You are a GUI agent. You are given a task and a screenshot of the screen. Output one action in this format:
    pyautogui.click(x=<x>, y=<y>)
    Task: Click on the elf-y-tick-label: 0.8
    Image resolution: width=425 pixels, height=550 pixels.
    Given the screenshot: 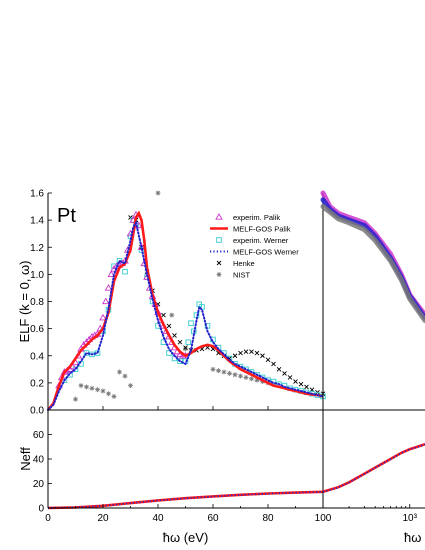 What is the action you would take?
    pyautogui.click(x=37, y=302)
    